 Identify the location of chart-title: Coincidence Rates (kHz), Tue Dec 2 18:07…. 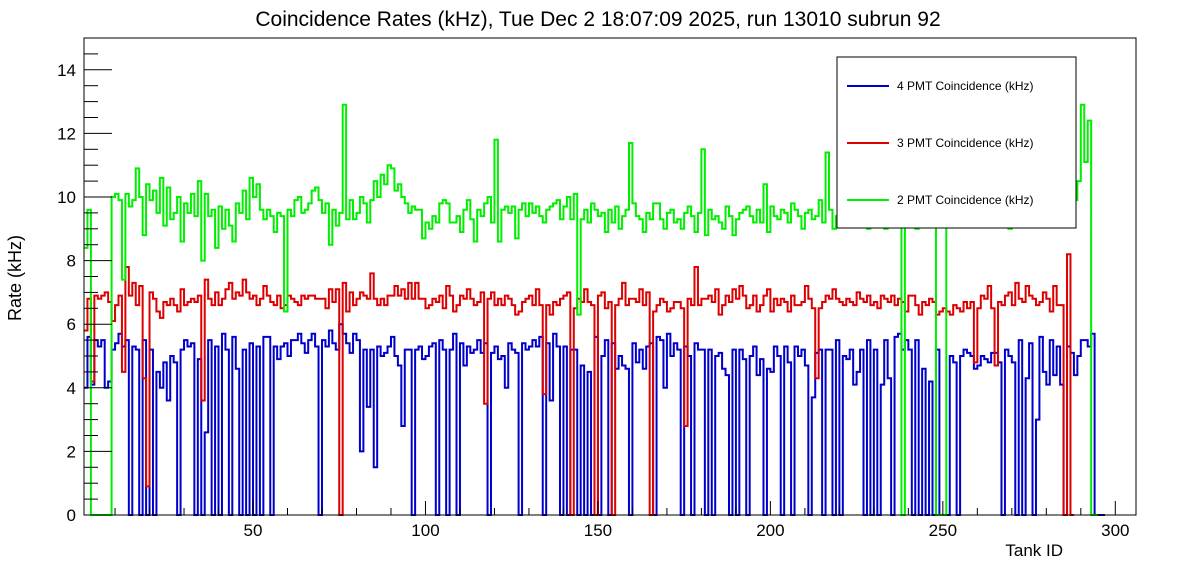
(597, 19).